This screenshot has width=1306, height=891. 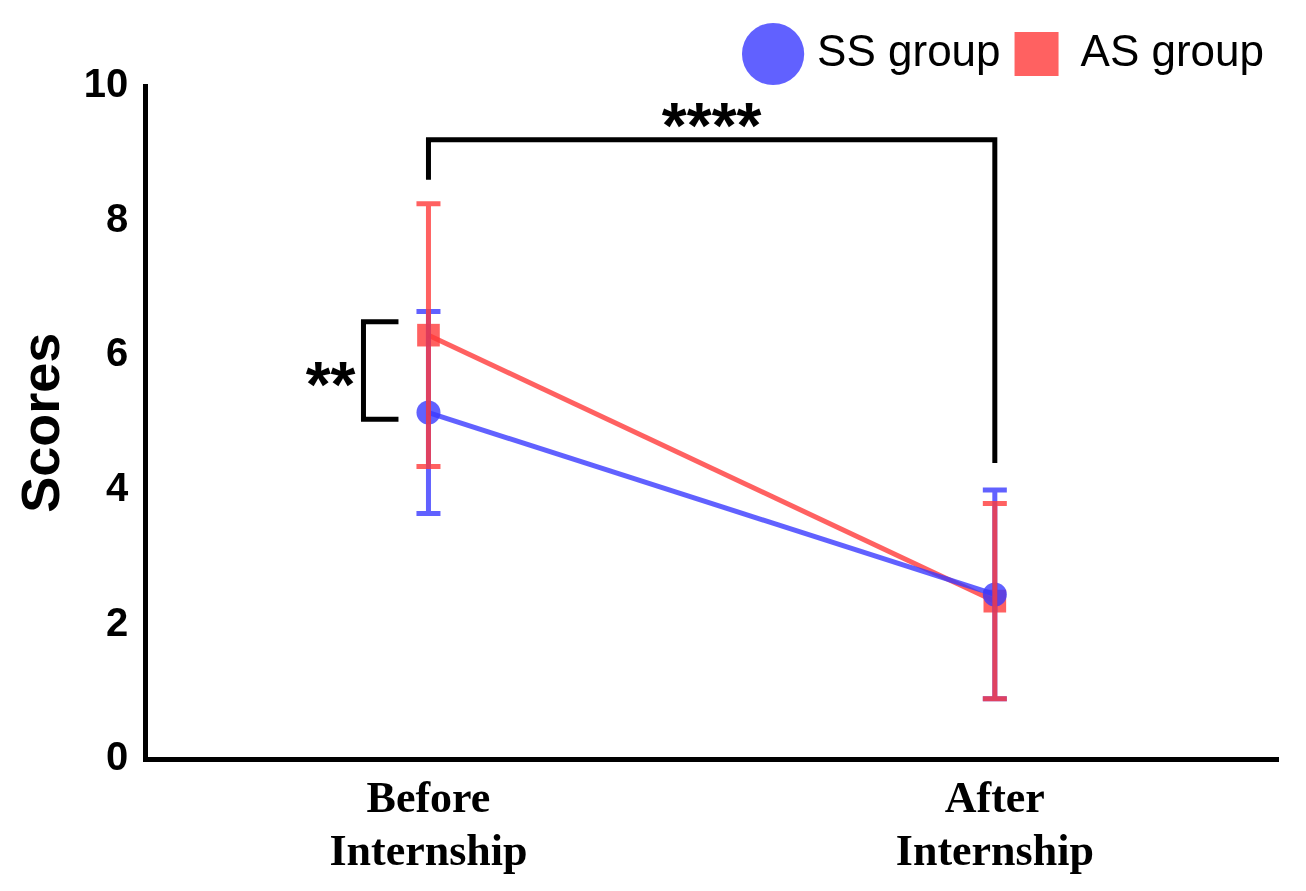 What do you see at coordinates (711, 125) in the screenshot?
I see `annotation: ****` at bounding box center [711, 125].